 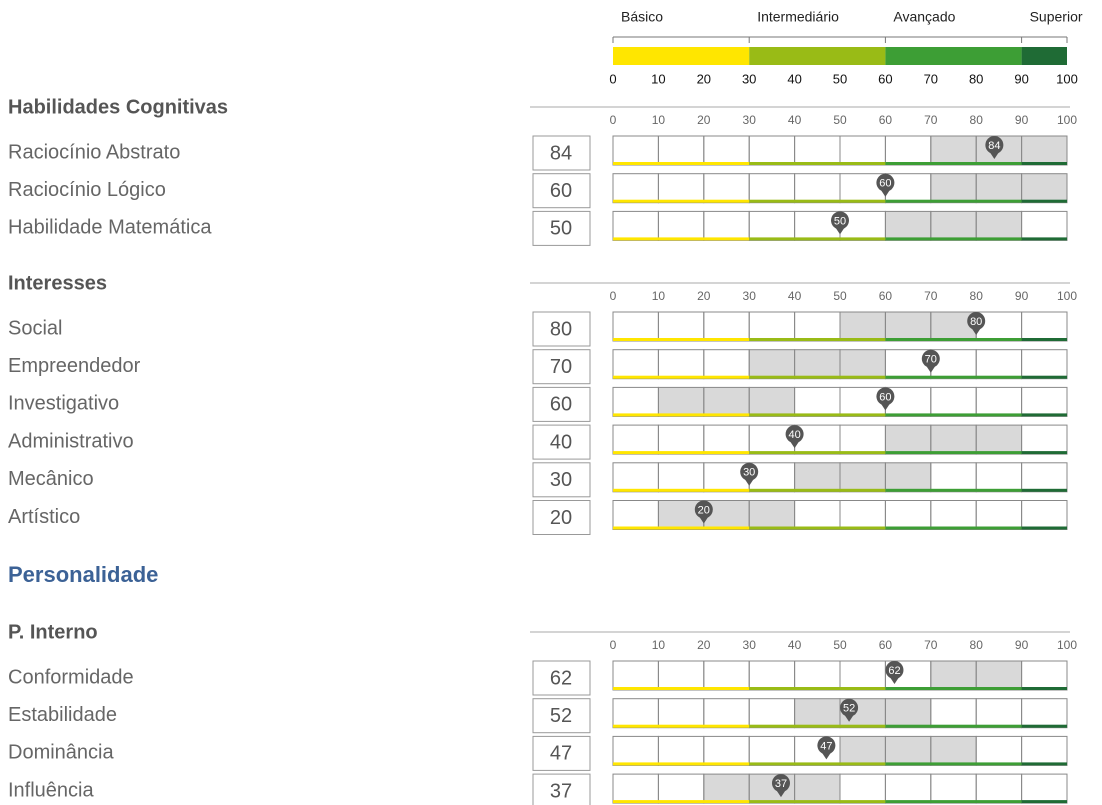 I want to click on pin-label: 62, so click(x=894, y=671).